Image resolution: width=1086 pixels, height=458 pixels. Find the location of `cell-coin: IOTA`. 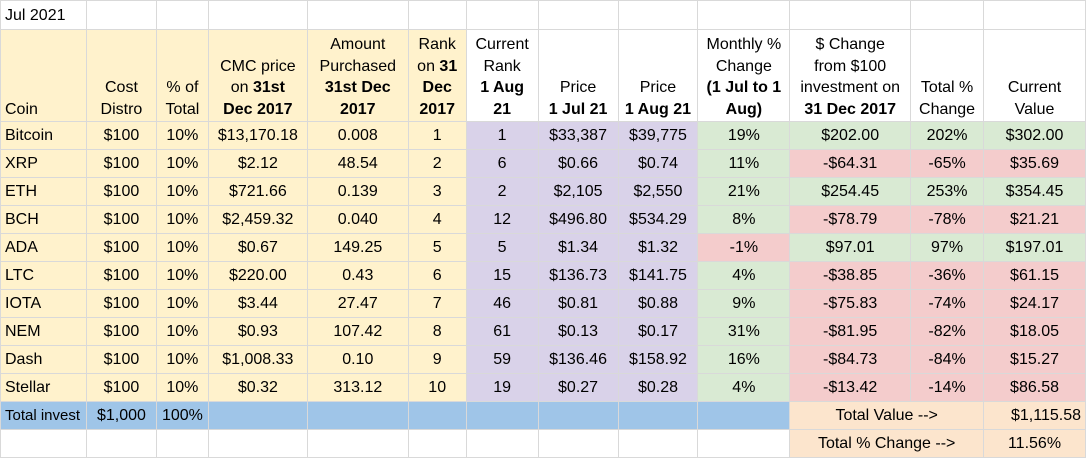

cell-coin: IOTA is located at coordinates (43, 303).